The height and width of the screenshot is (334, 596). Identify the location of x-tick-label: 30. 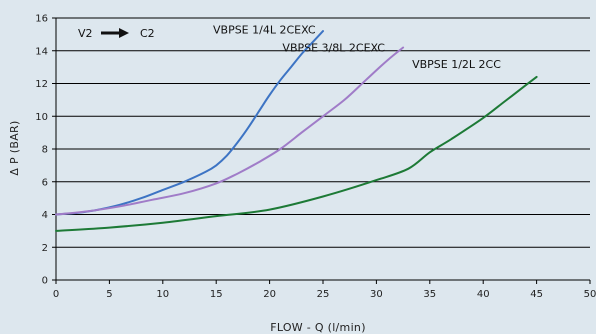
(376, 294).